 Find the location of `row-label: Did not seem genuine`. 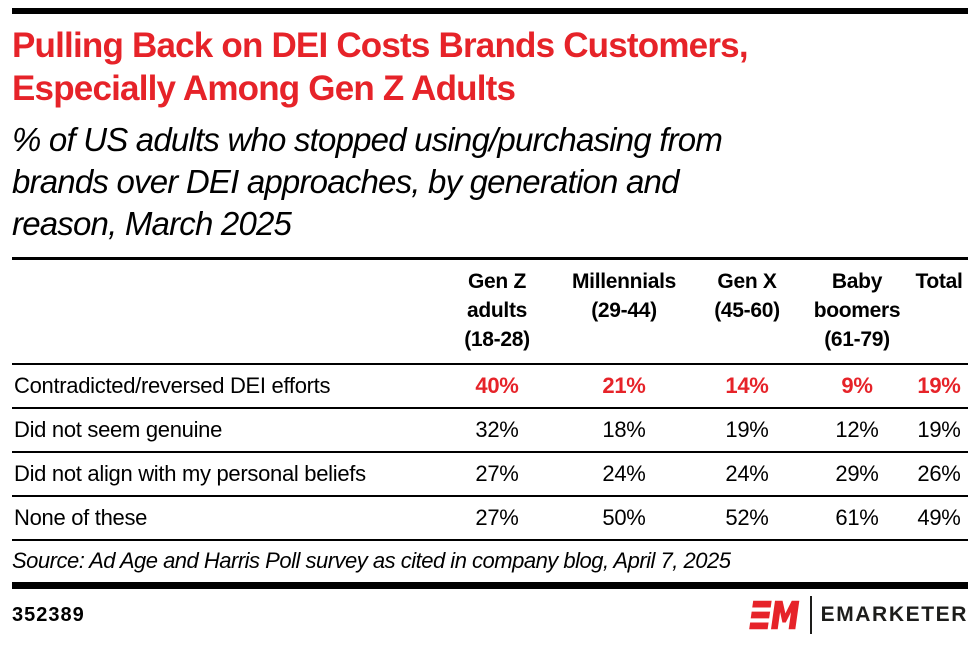

row-label: Did not seem genuine is located at coordinates (224, 430).